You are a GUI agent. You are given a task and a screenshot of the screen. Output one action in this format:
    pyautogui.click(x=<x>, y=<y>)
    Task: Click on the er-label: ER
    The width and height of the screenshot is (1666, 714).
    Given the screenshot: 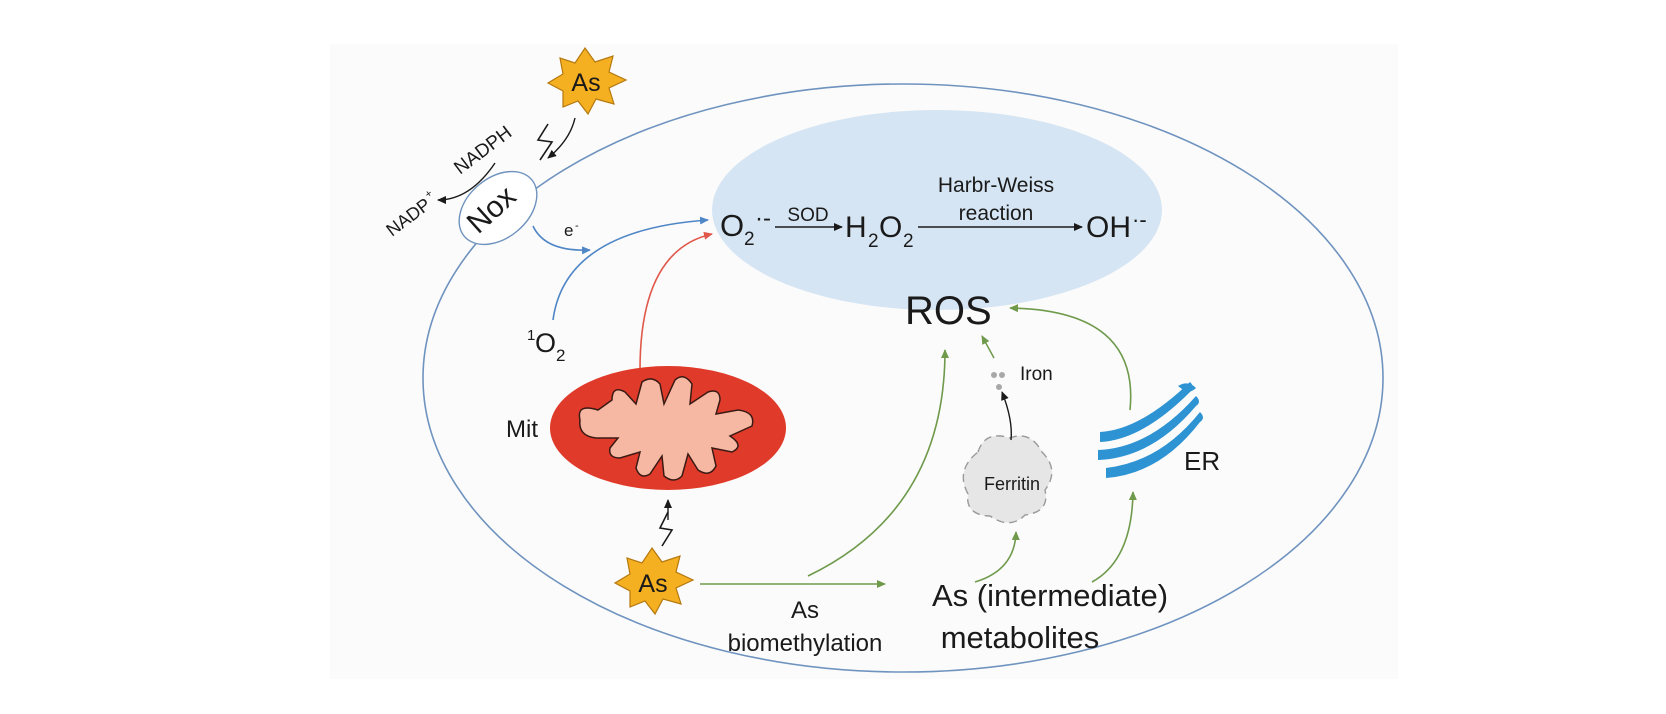 What is the action you would take?
    pyautogui.click(x=1202, y=461)
    